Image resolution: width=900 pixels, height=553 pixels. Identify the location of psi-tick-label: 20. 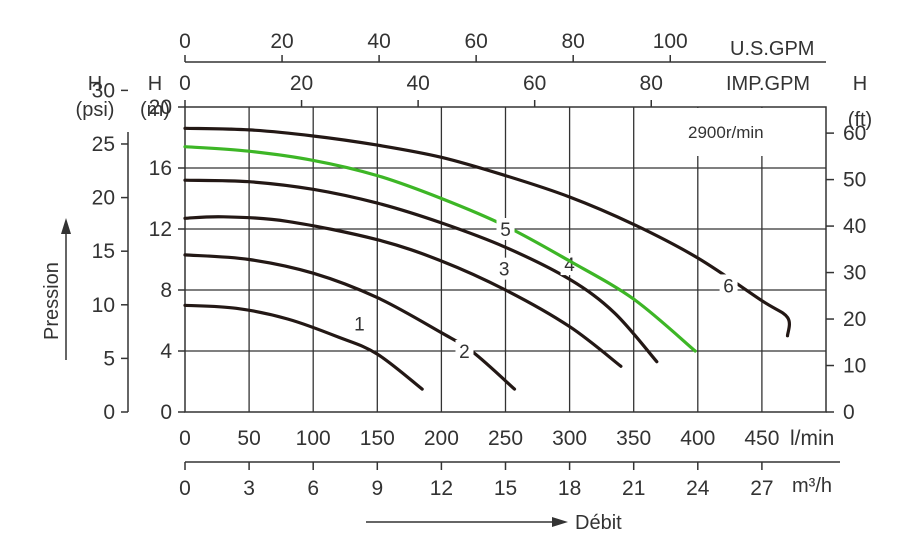
(103, 198).